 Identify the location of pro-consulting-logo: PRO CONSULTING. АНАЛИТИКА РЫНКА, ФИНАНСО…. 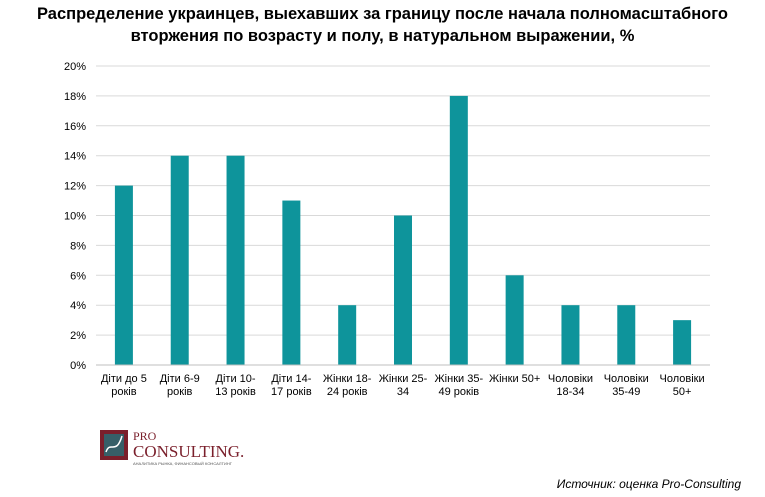
(180, 448).